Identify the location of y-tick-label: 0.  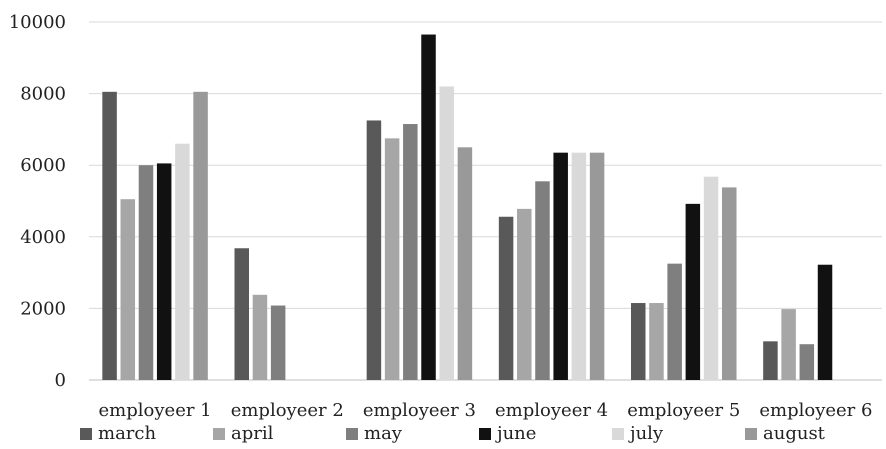
(60, 380).